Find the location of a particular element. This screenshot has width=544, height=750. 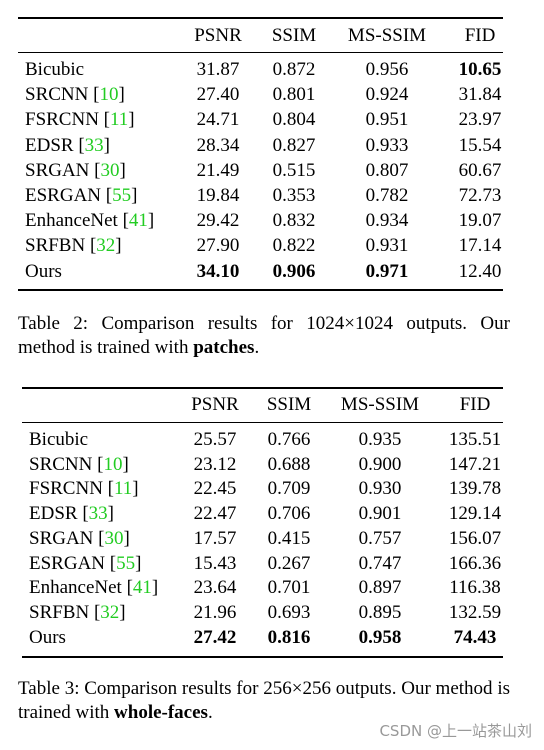

citation: [55] is located at coordinates (121, 195).